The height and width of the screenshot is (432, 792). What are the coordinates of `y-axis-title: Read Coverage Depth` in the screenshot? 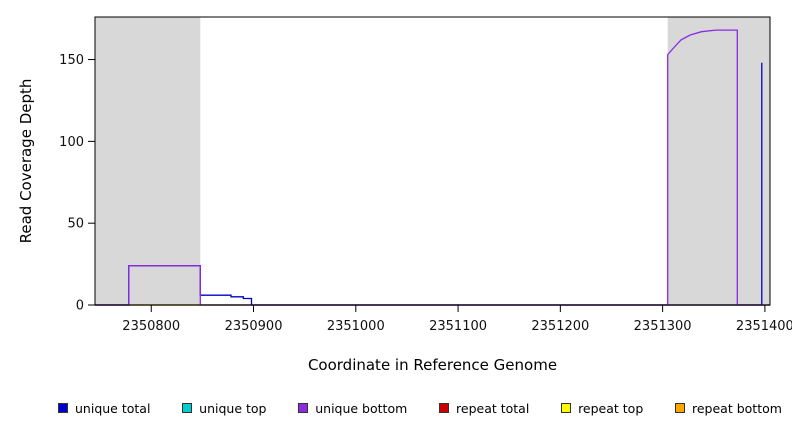 It's located at (26, 161).